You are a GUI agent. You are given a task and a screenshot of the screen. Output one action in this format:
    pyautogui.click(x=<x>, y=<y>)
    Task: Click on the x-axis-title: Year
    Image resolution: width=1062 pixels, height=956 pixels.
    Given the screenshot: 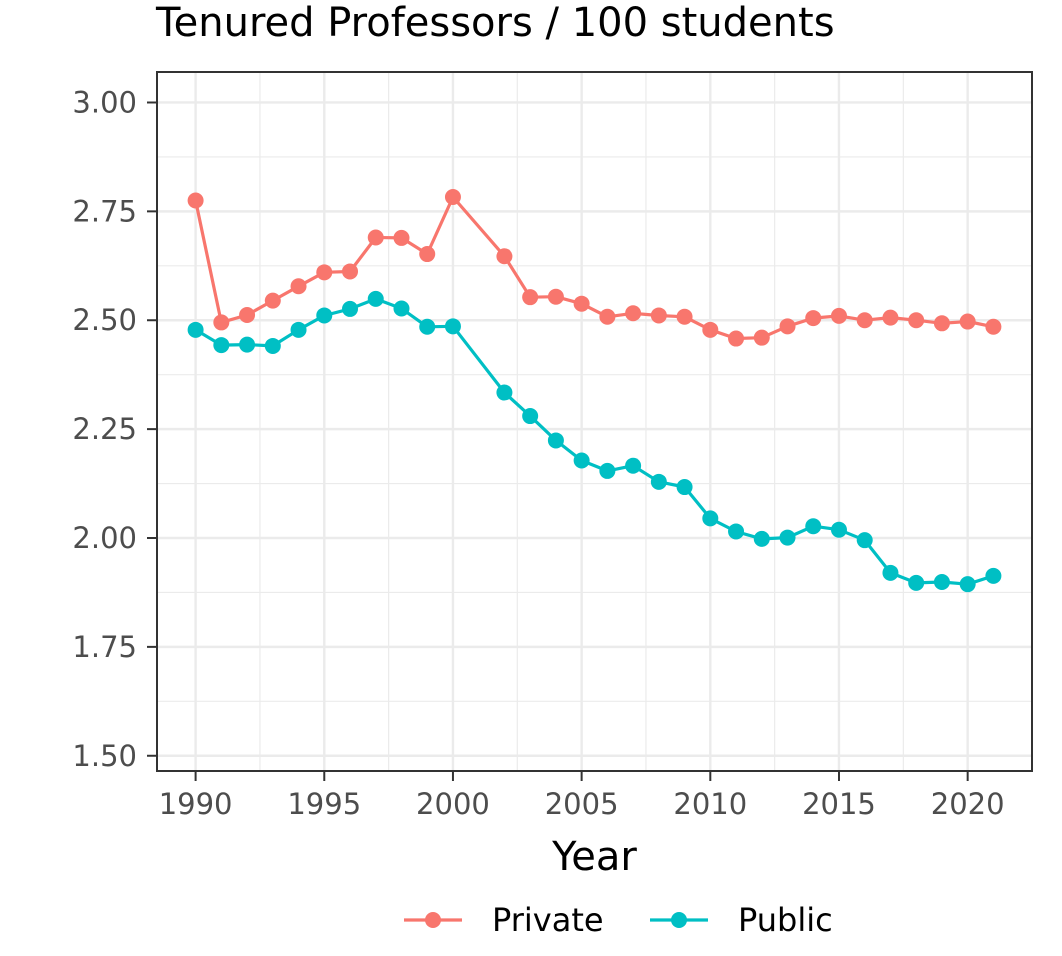 What is the action you would take?
    pyautogui.click(x=594, y=857)
    